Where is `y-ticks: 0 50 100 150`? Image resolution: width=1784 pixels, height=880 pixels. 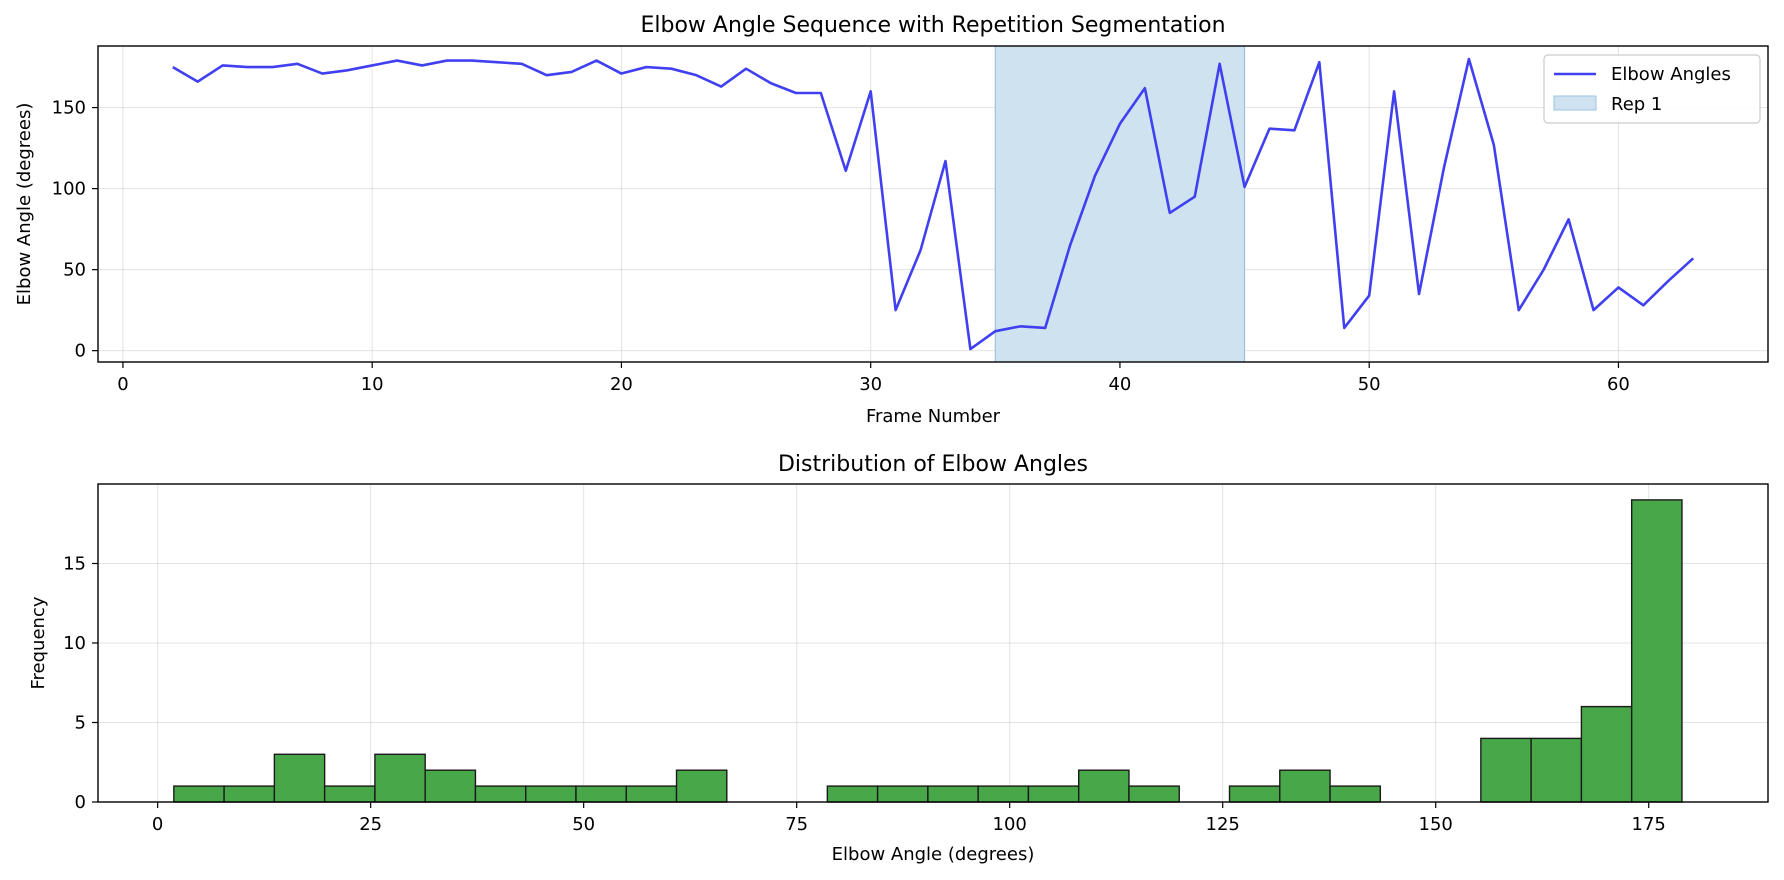
y-ticks: 0 50 100 150 is located at coordinates (75, 230).